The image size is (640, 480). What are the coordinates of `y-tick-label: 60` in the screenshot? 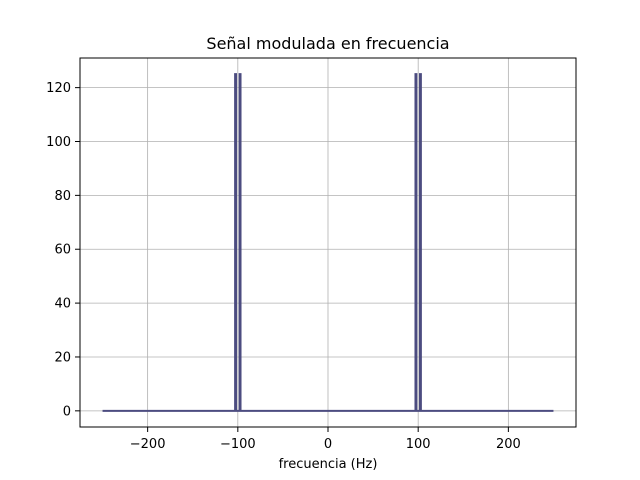 It's located at (62, 250).